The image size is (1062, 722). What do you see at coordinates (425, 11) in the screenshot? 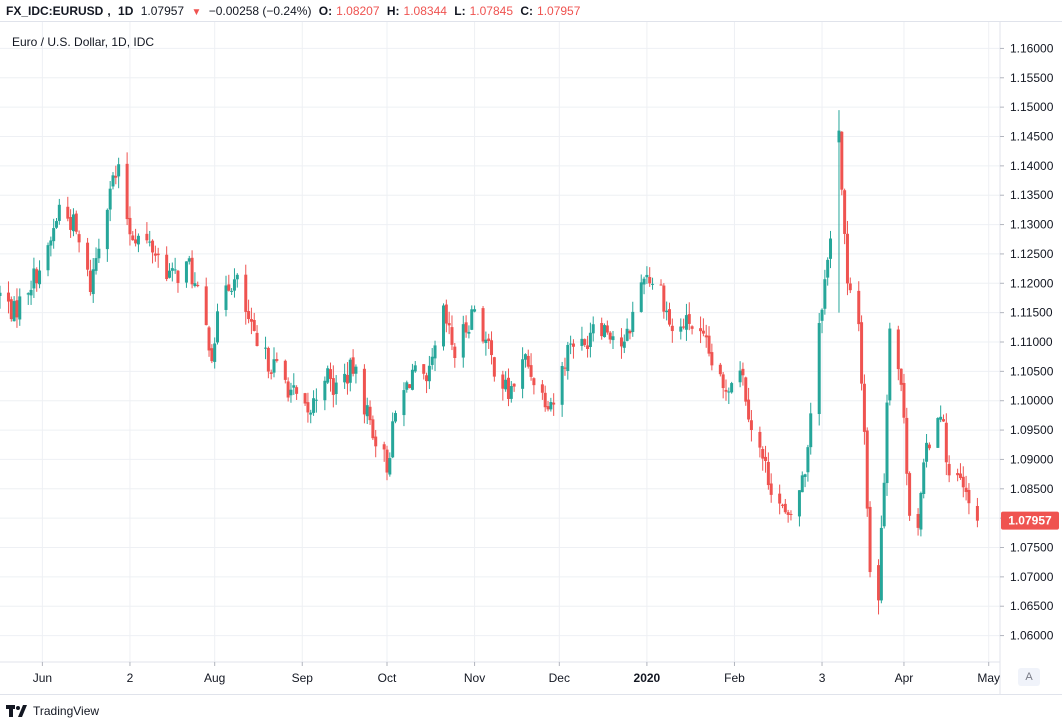
I see `high-value: 1.08344` at bounding box center [425, 11].